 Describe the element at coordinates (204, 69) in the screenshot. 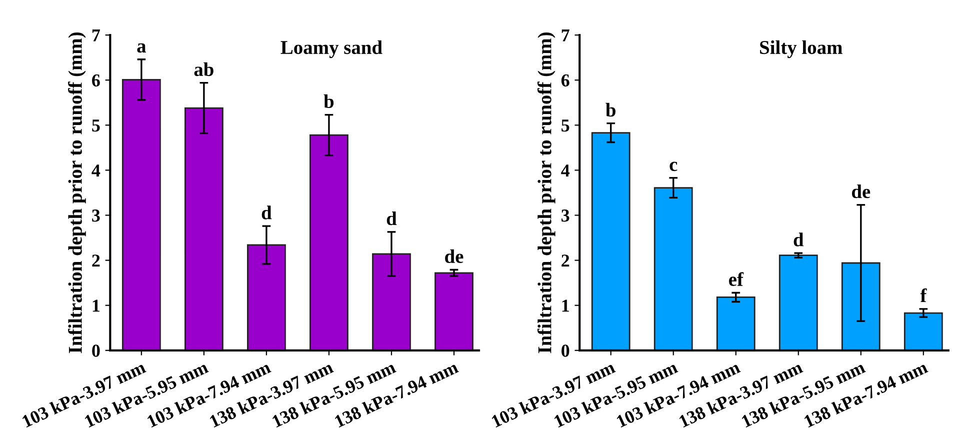

I see `annotation: ab` at that location.